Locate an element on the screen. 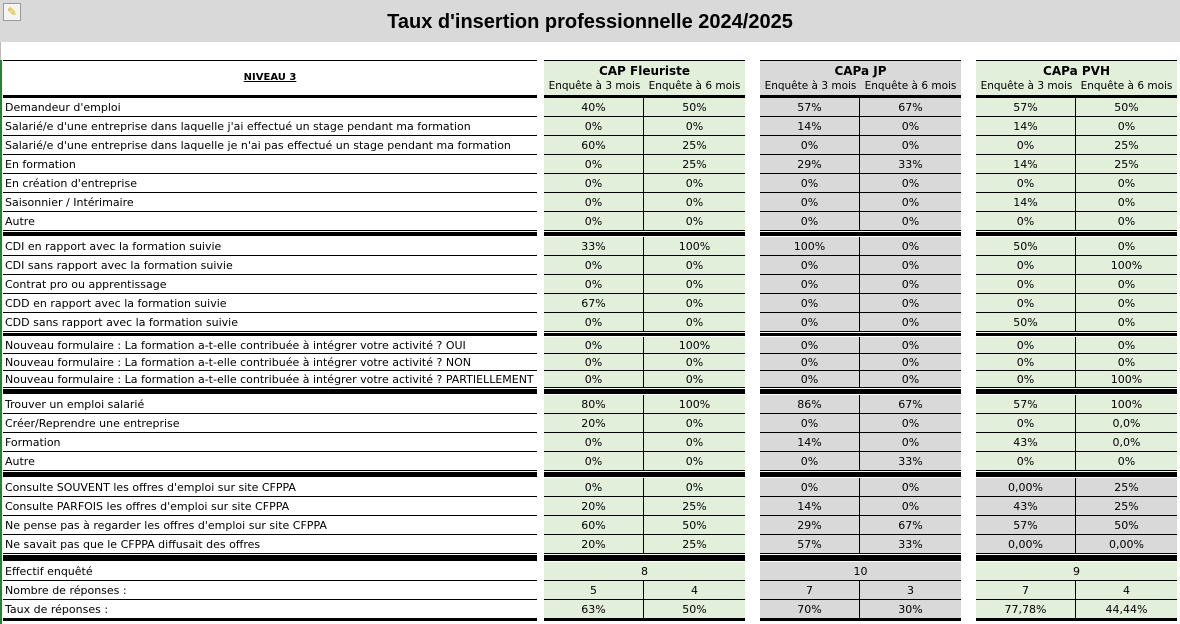  survey-period-header: Enquête à 6 mois is located at coordinates (910, 86).